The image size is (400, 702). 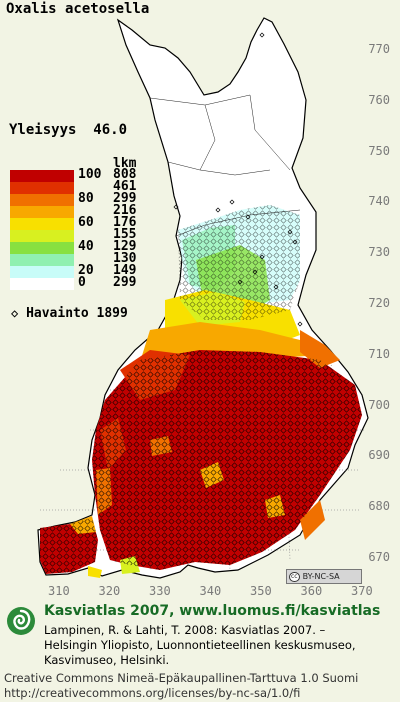 I want to click on longitude-label: 320, so click(x=109, y=591).